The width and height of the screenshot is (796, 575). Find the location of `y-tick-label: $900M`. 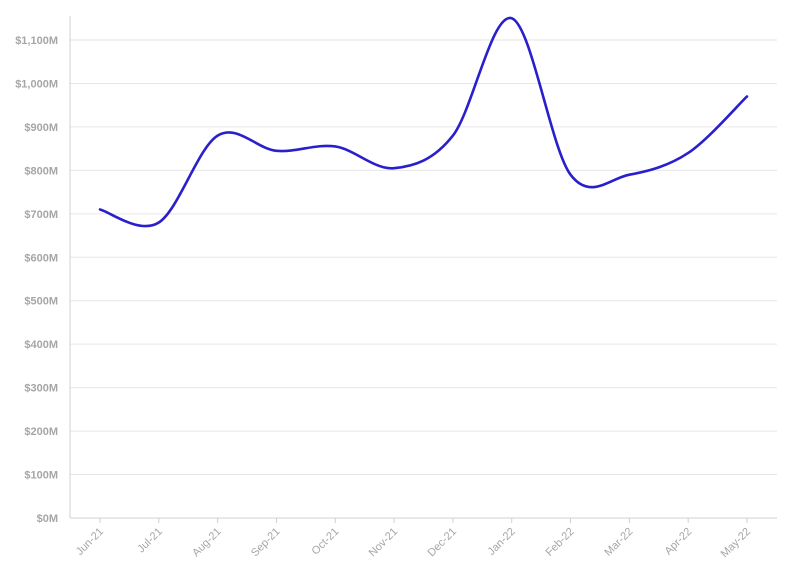

y-tick-label: $900M is located at coordinates (41, 128).